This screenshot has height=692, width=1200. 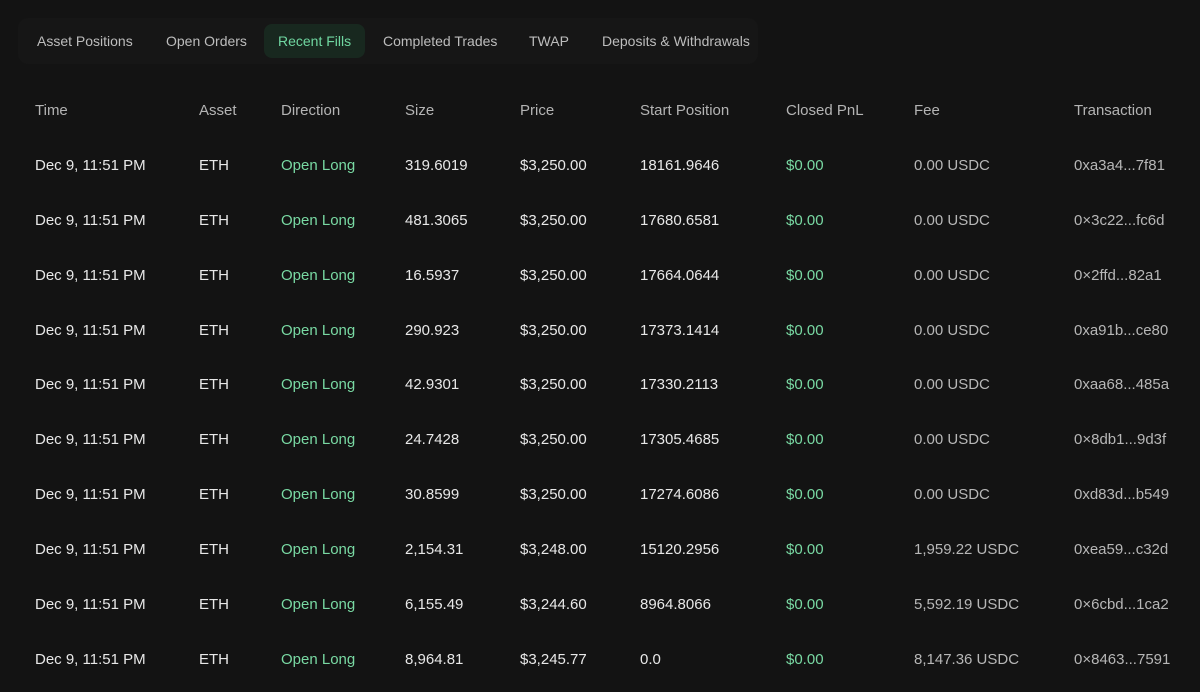 I want to click on price-cell: $3,245.77, so click(x=553, y=659).